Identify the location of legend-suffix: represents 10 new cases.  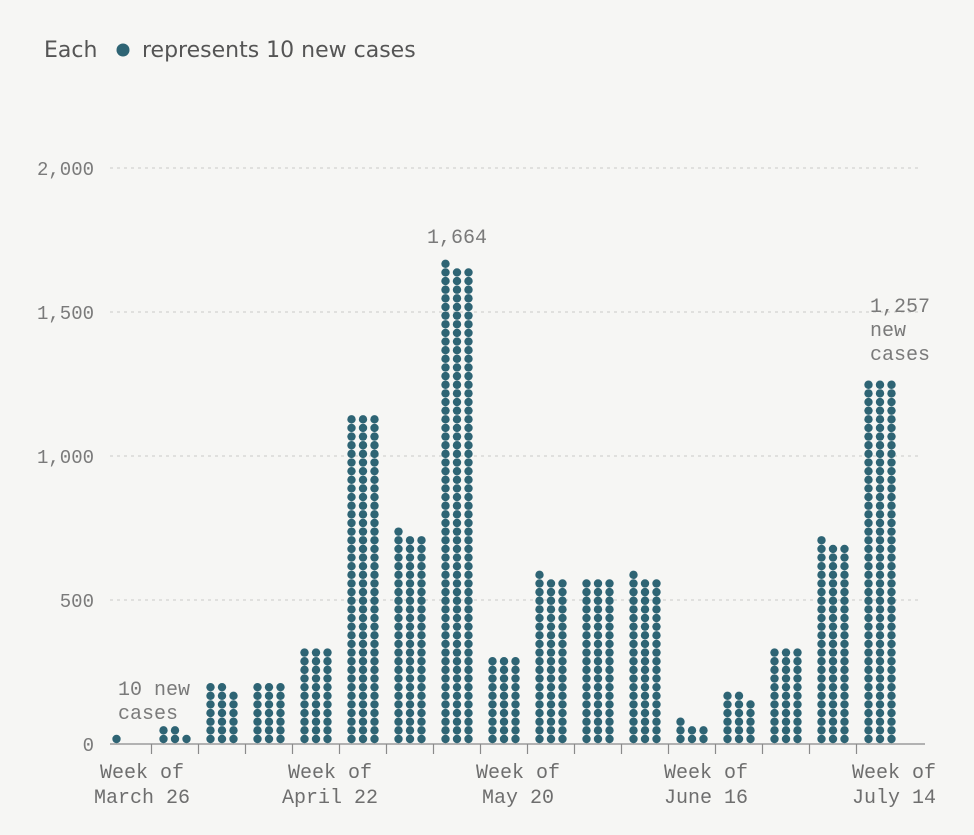
(279, 50).